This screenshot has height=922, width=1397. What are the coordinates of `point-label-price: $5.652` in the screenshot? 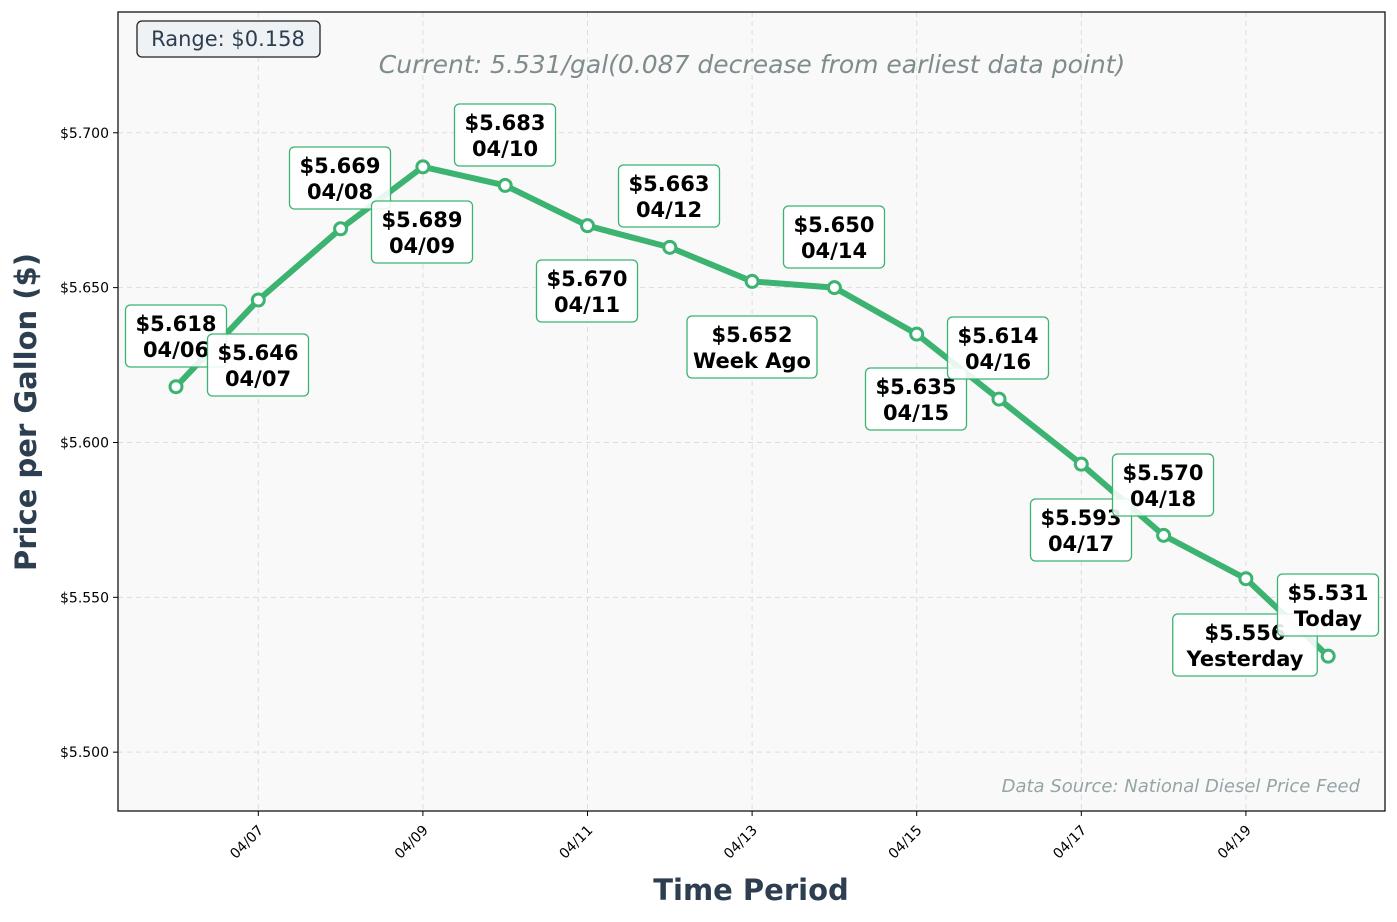 It's located at (751, 335).